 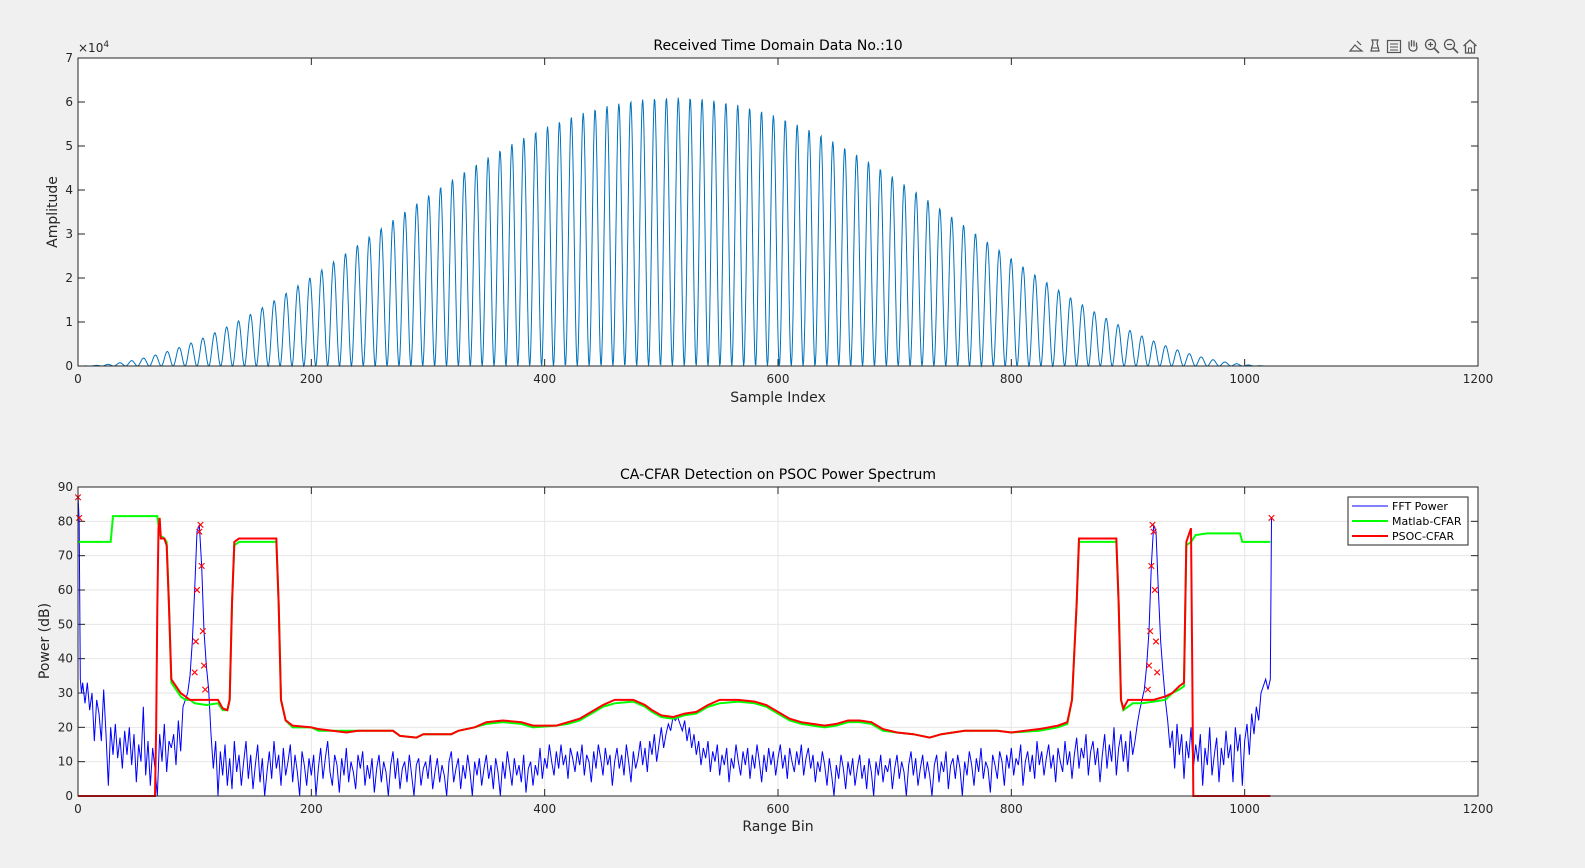 I want to click on brush-icon, so click(x=1356, y=46).